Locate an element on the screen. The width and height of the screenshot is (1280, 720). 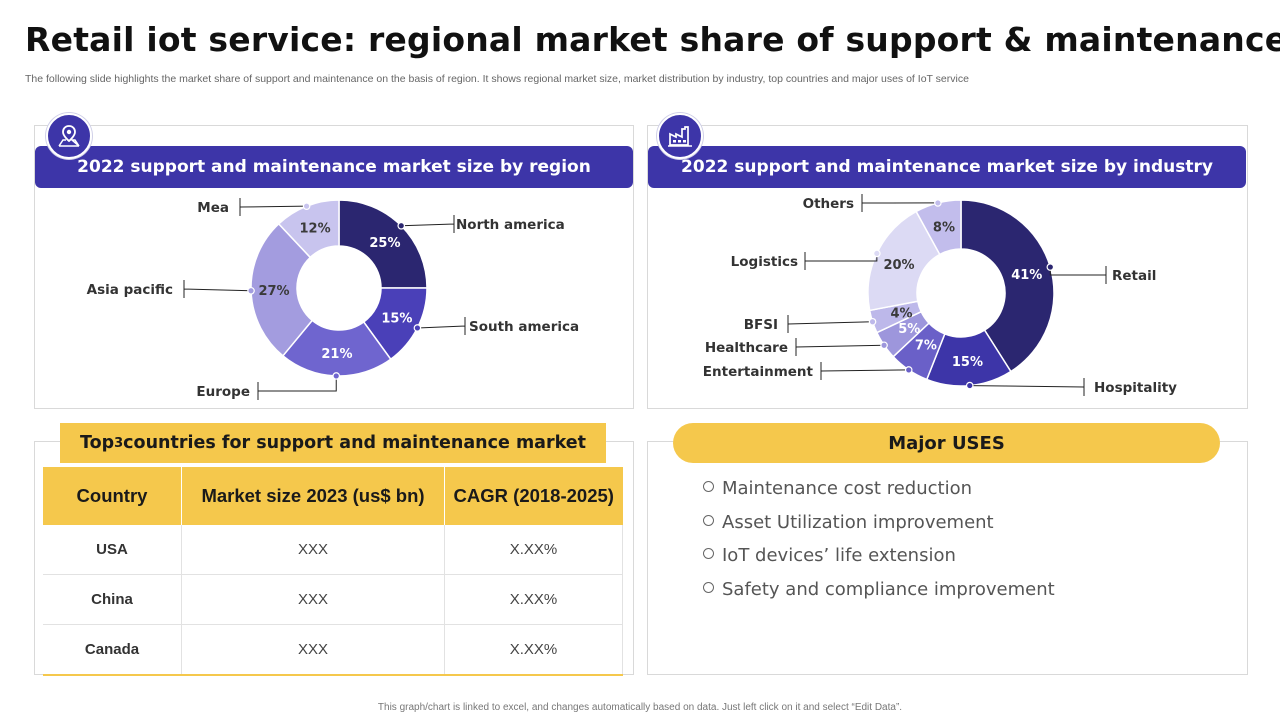
table-row: Canada XXX X.XX% is located at coordinates (333, 650).